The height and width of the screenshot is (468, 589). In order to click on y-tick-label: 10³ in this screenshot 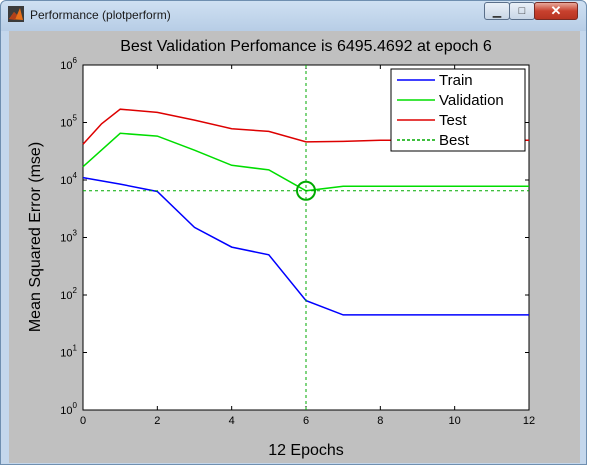, I will do `click(68, 237)`.